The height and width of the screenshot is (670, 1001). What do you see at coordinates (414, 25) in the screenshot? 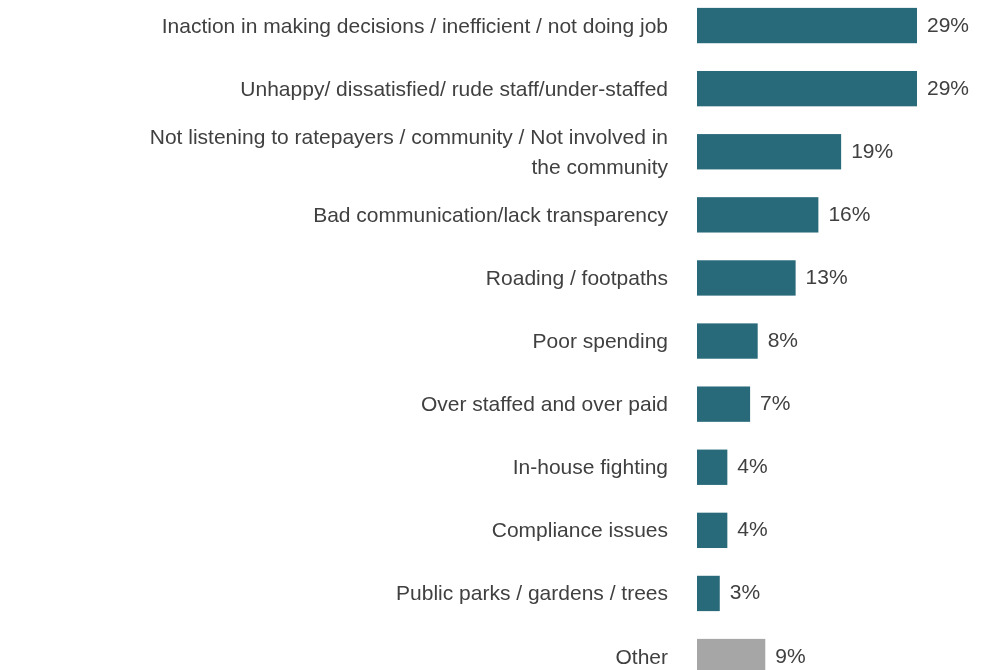
I see `y-tick-label: Inaction in making decisions / inefficient / not doing job` at bounding box center [414, 25].